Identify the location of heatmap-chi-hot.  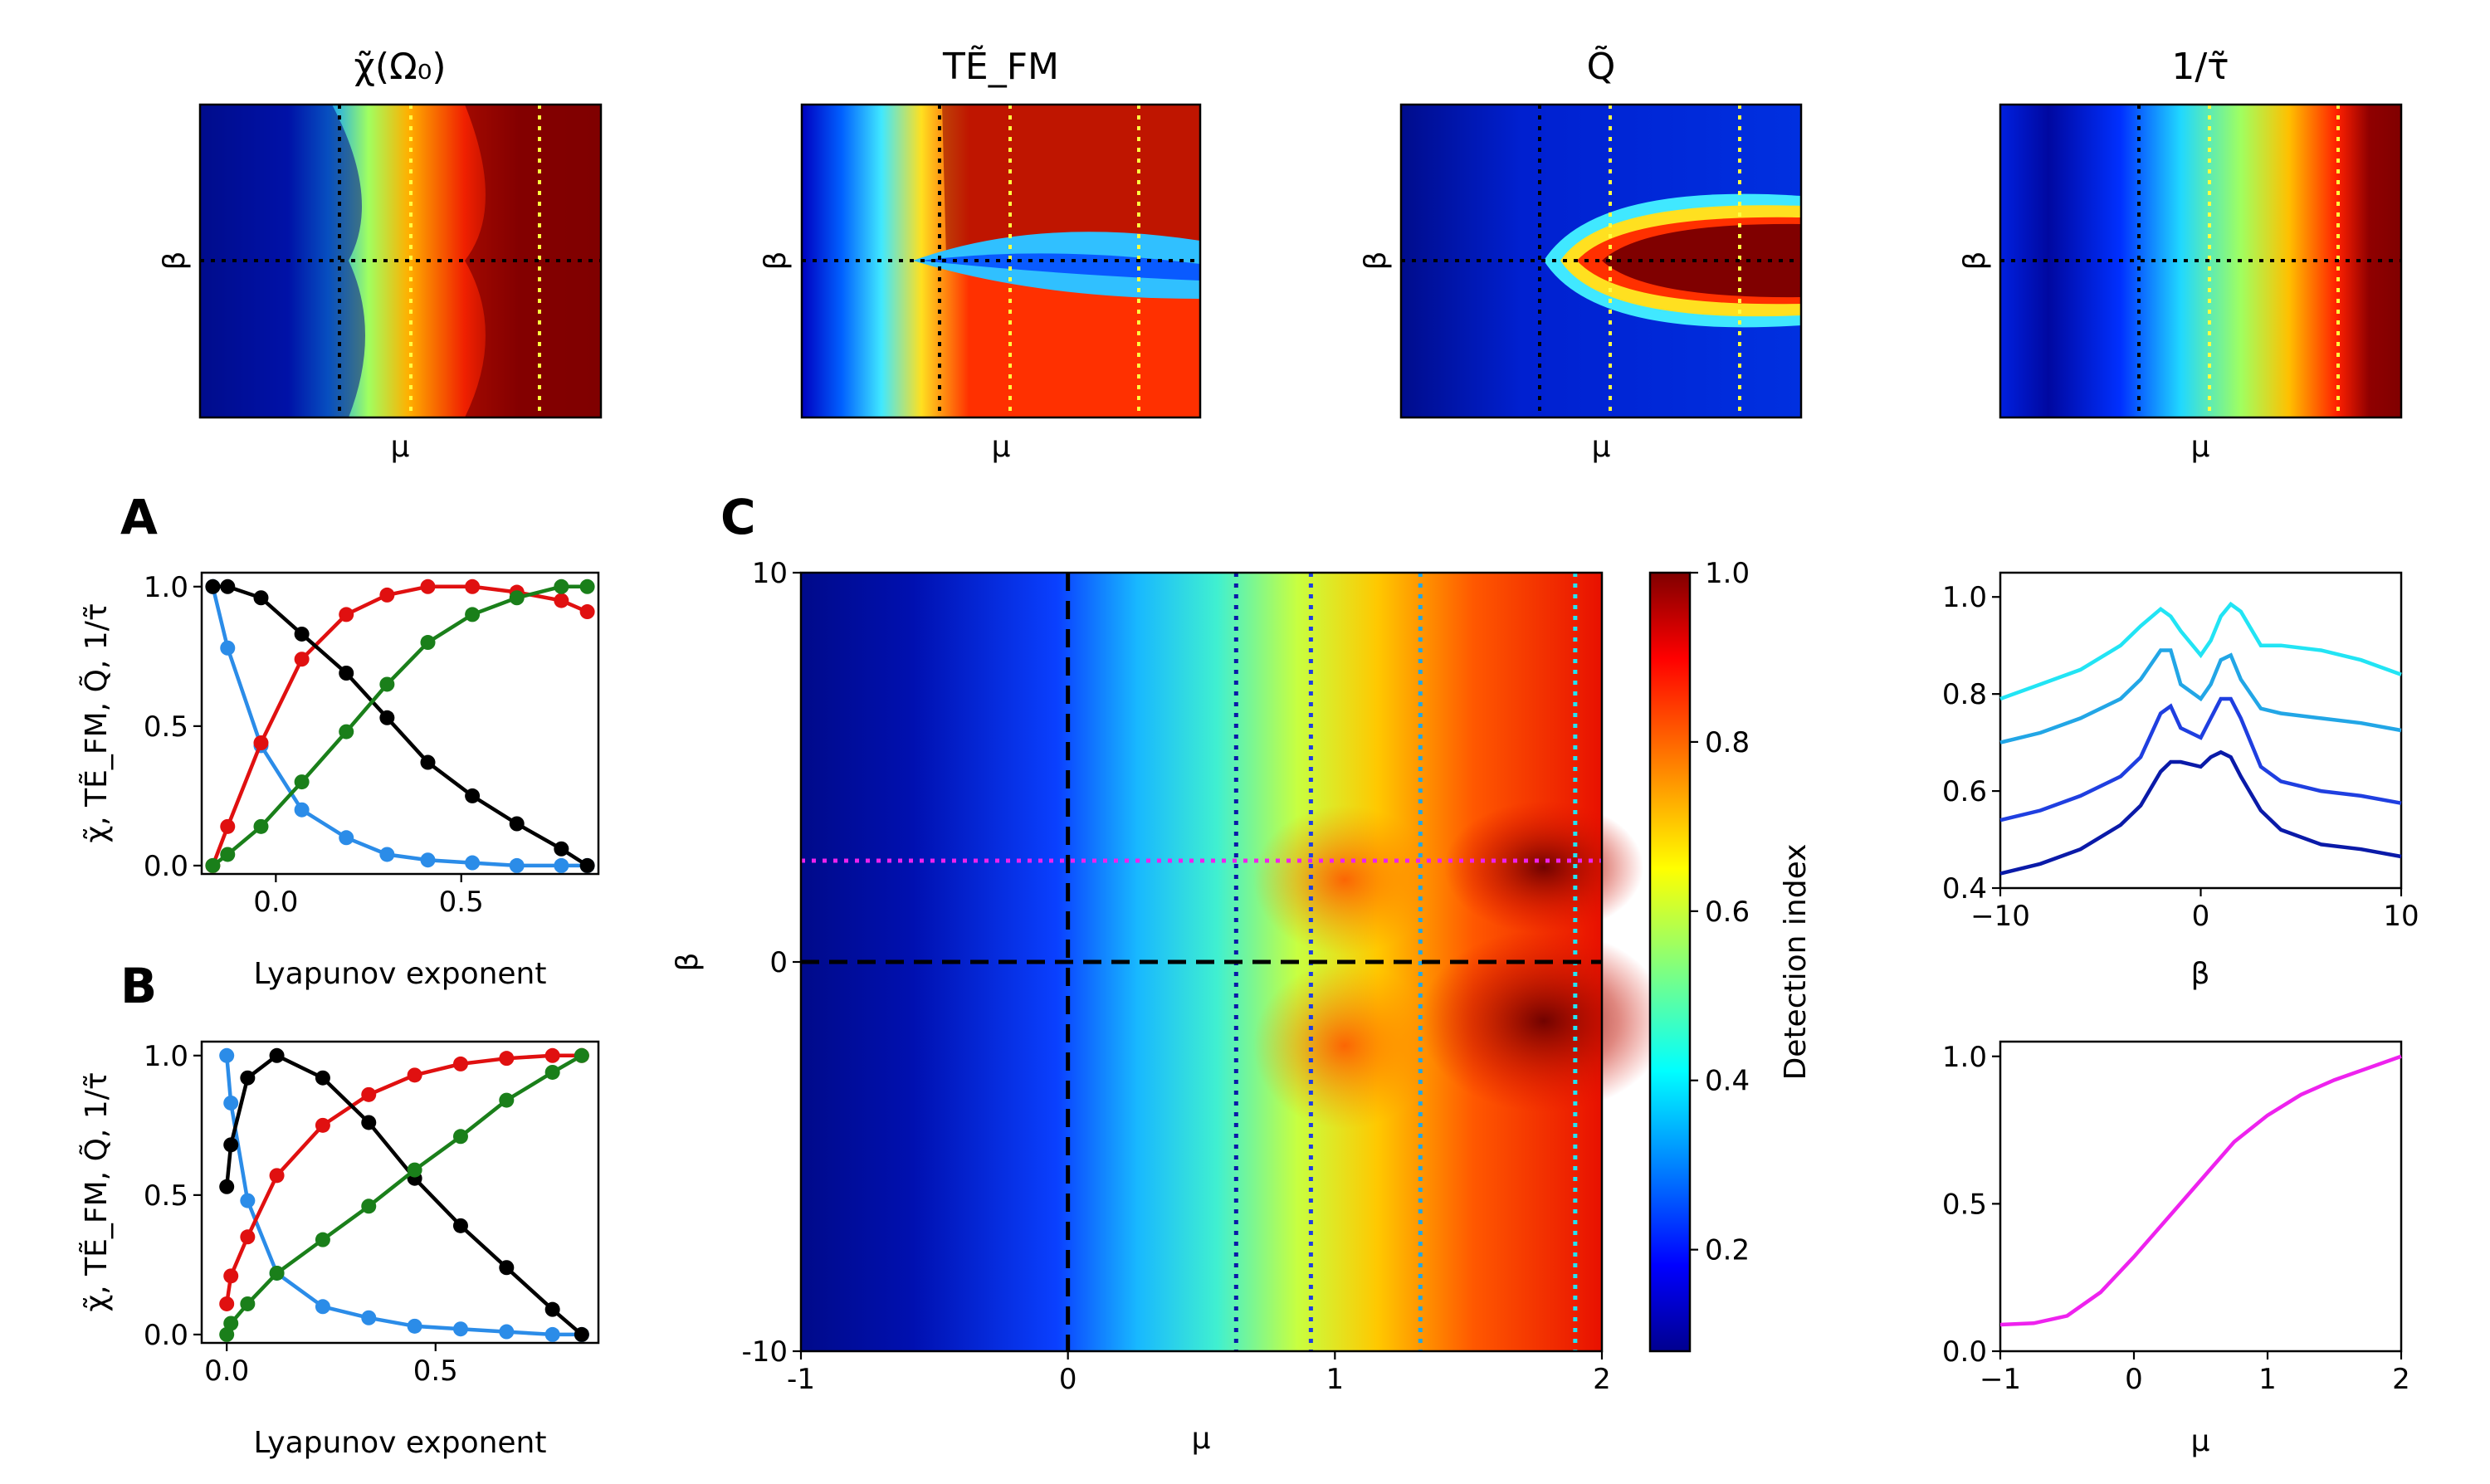
(533, 261).